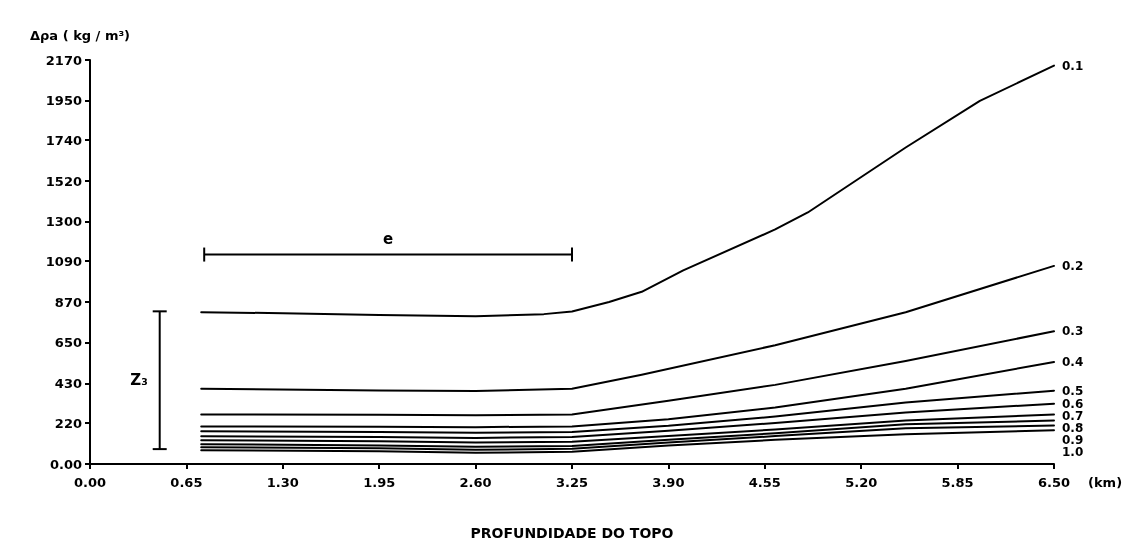 The height and width of the screenshot is (559, 1144). Describe the element at coordinates (1073, 361) in the screenshot. I see `series-label: 0.4` at that location.